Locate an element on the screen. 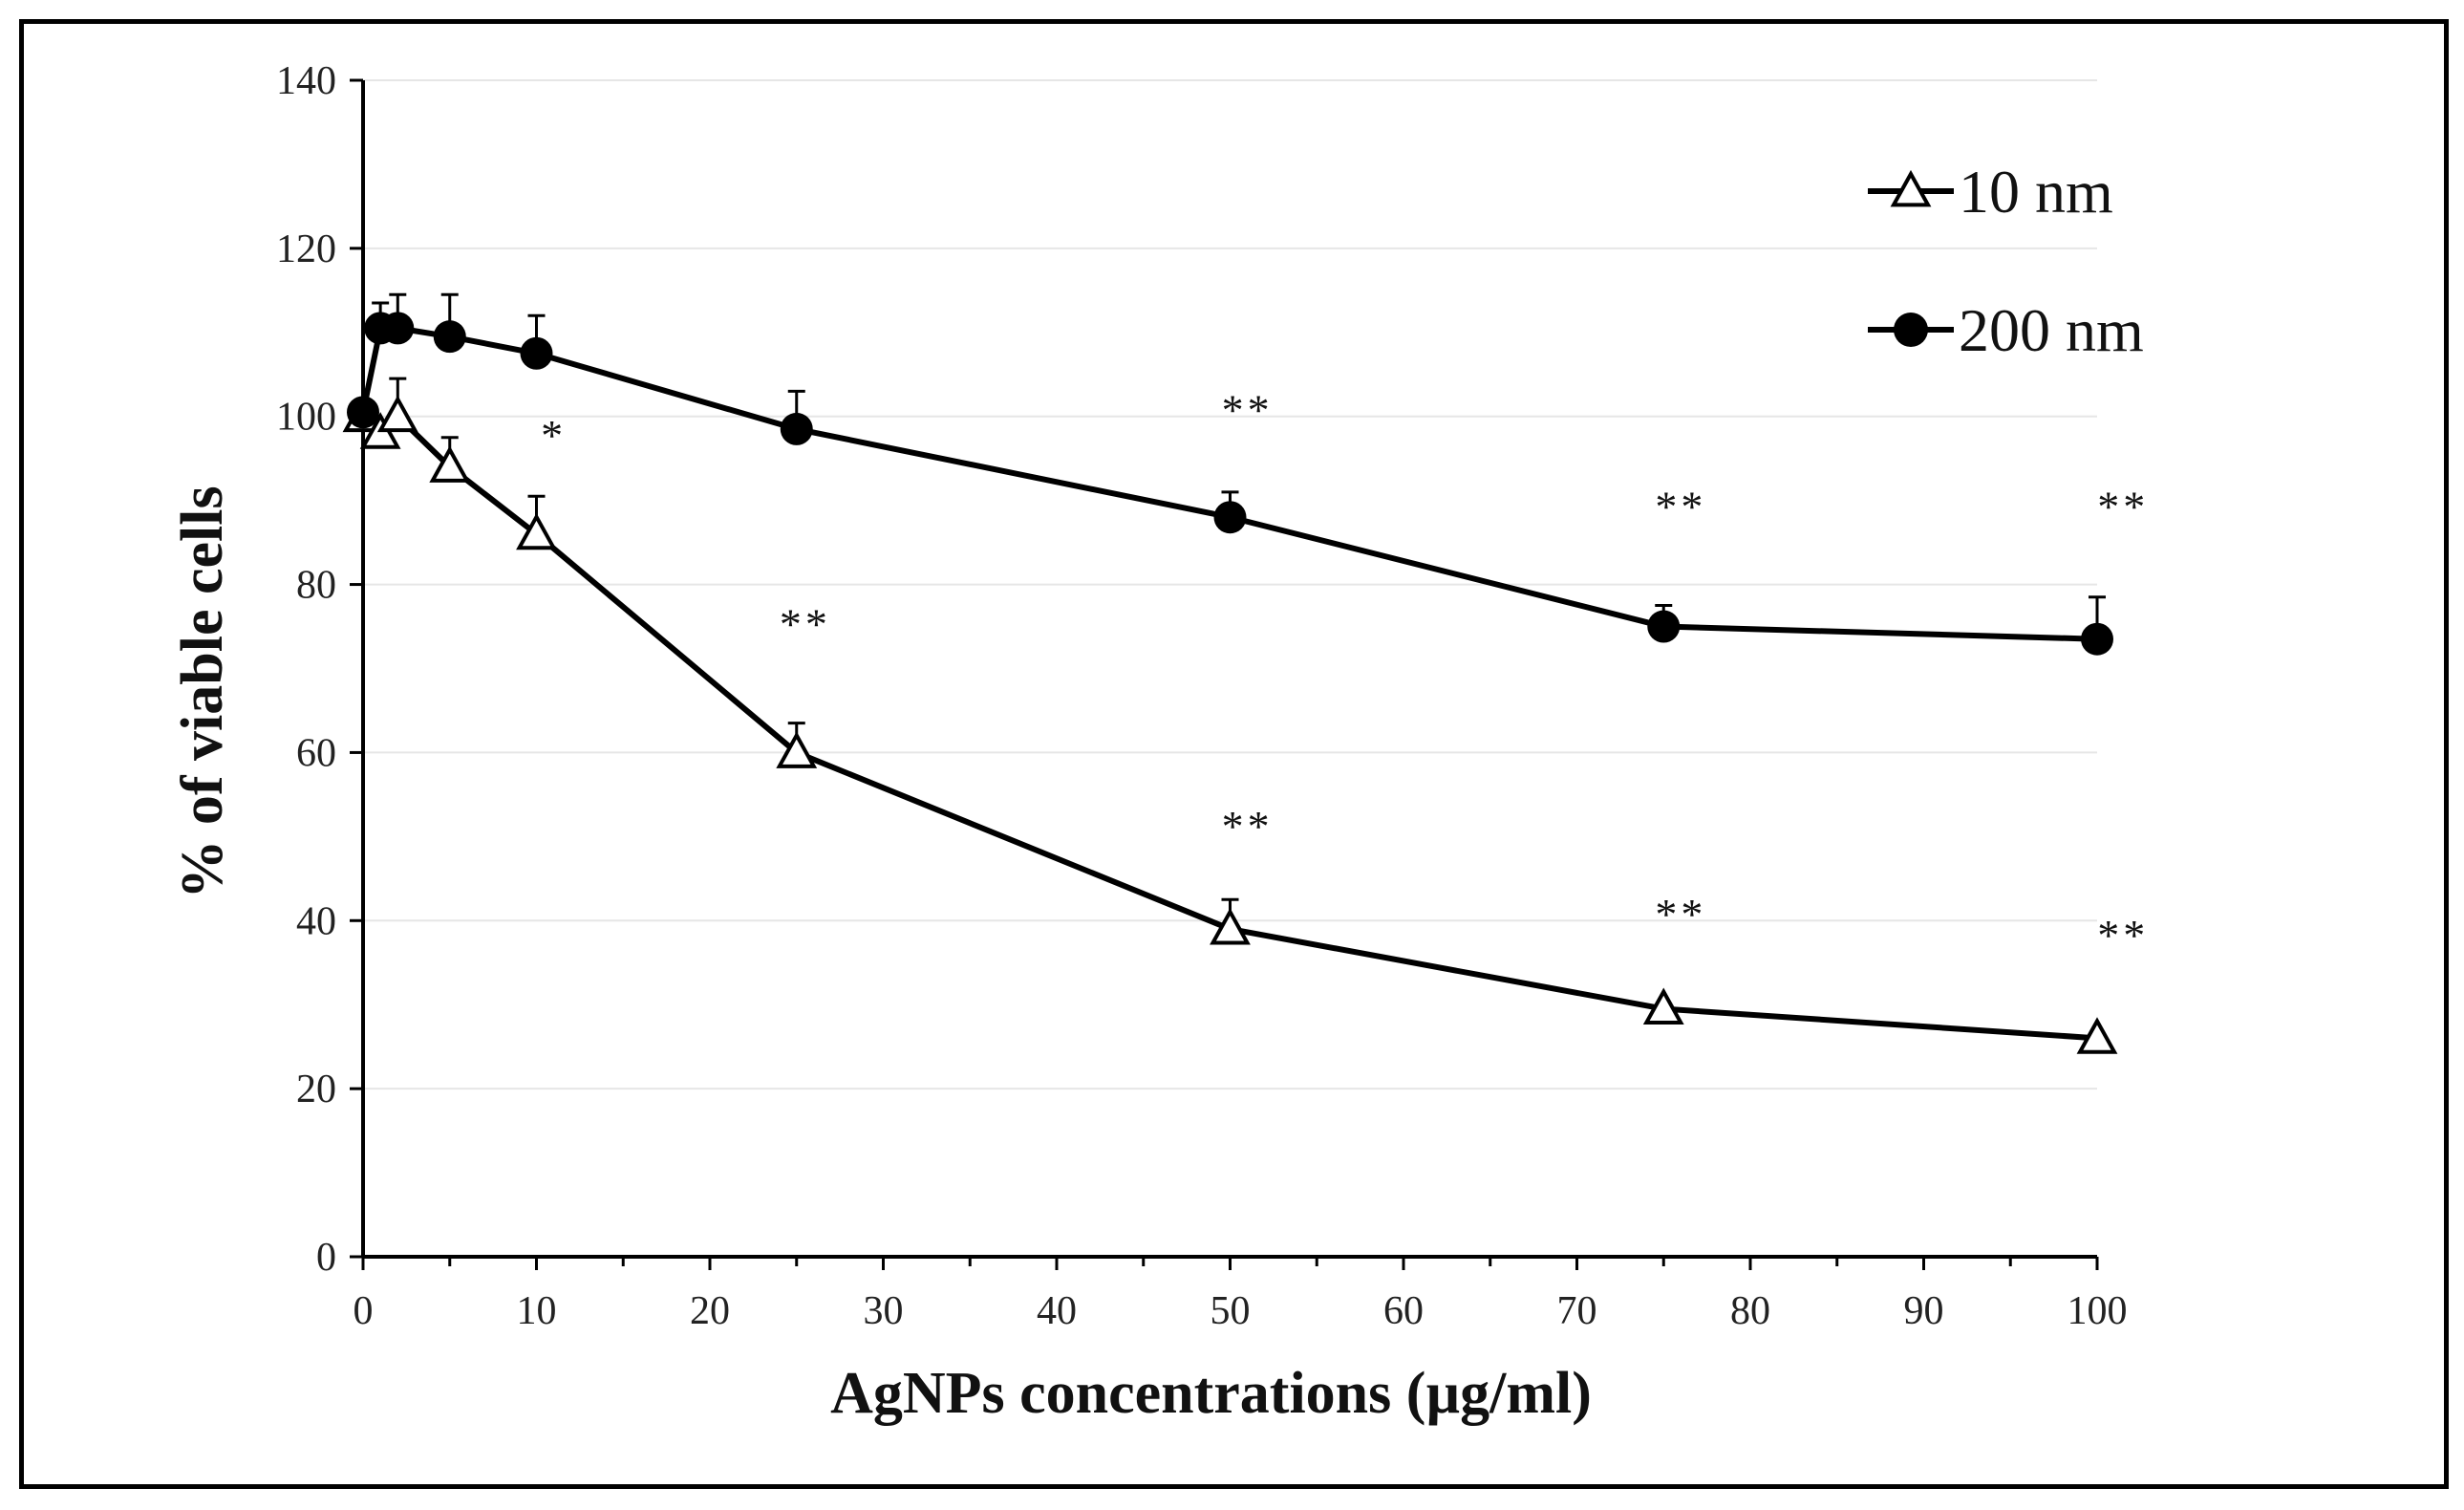 This screenshot has height=1510, width=2464. x-tick-label: 50 is located at coordinates (1231, 1311).